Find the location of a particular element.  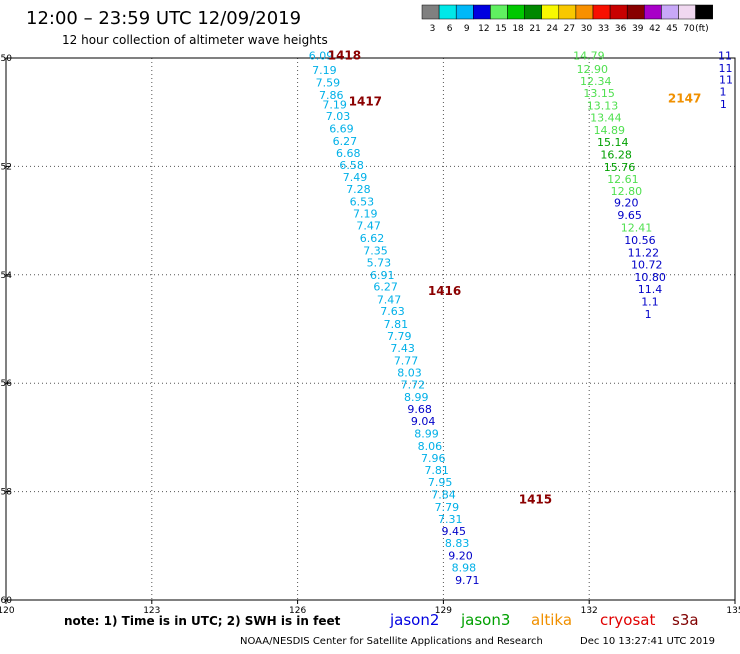

wave-height-value: 7.77 is located at coordinates (406, 360).